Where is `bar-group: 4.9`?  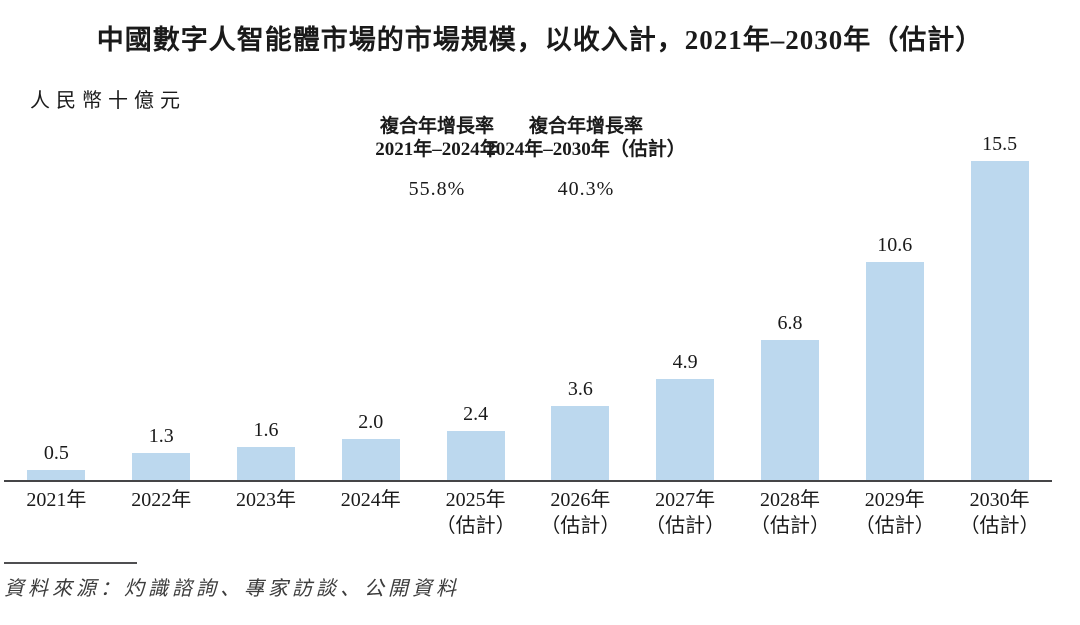 bar-group: 4.9 is located at coordinates (685, 415).